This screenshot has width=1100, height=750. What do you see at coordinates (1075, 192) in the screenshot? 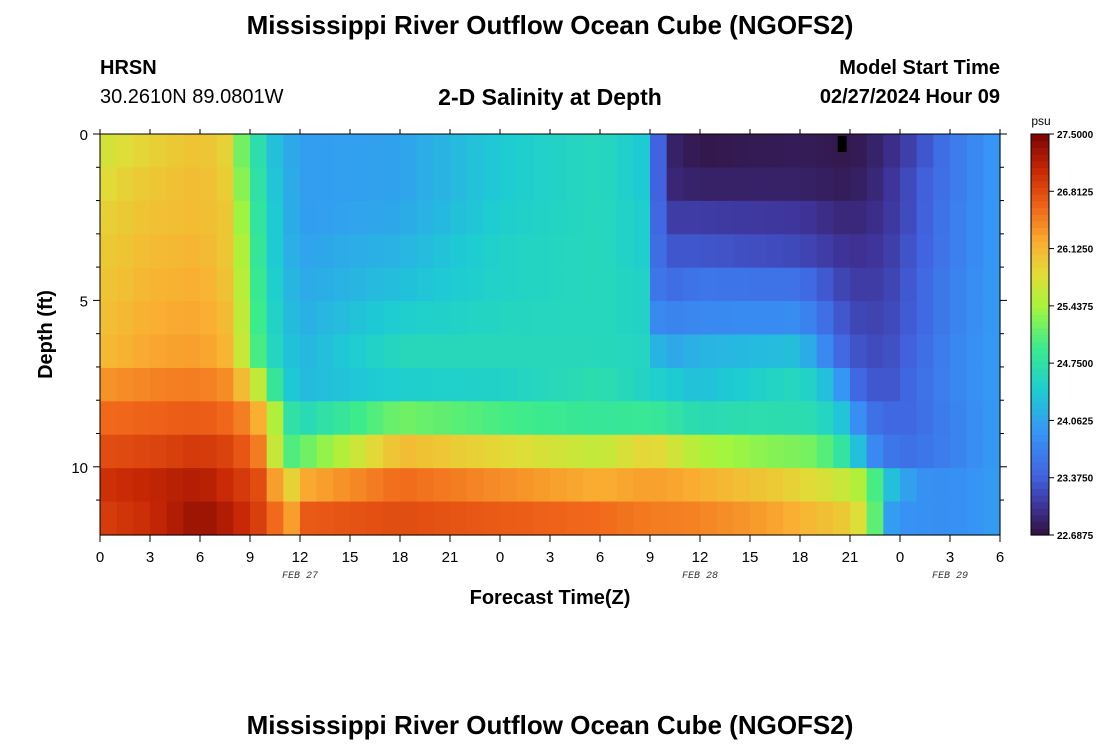
I see `colorbar-tick-label: 26.8125` at bounding box center [1075, 192].